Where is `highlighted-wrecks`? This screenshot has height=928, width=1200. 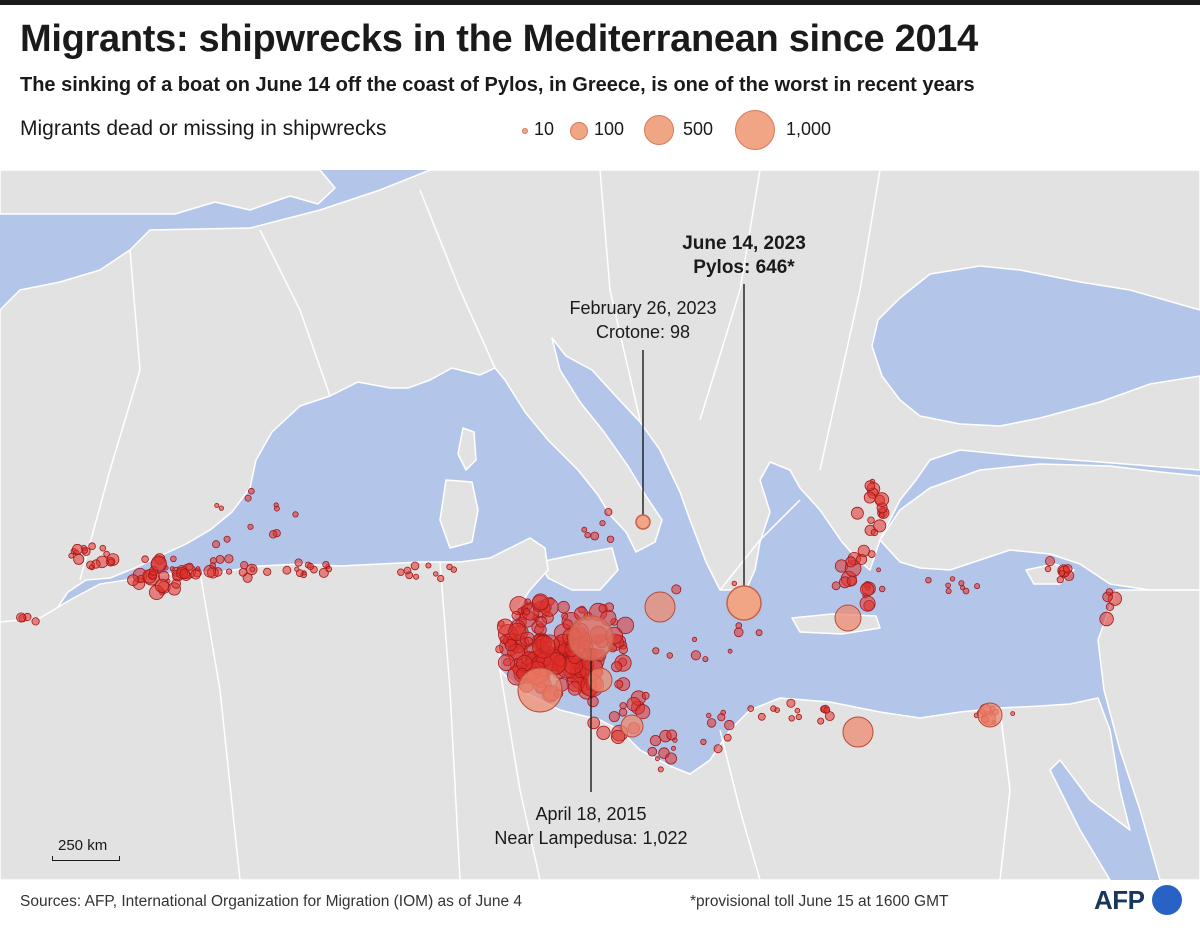 highlighted-wrecks is located at coordinates (665, 587).